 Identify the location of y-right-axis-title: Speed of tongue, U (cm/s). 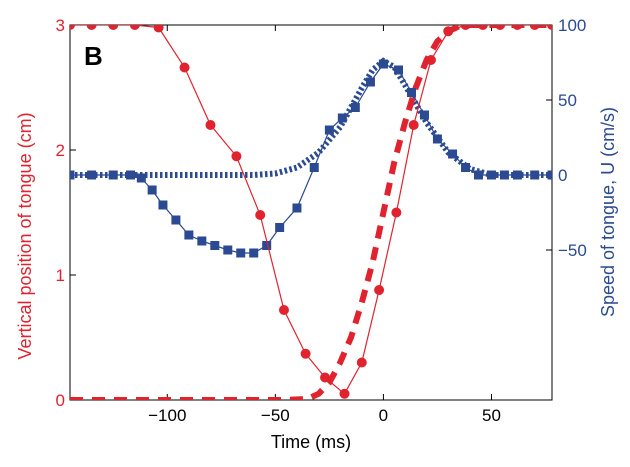
(608, 212).